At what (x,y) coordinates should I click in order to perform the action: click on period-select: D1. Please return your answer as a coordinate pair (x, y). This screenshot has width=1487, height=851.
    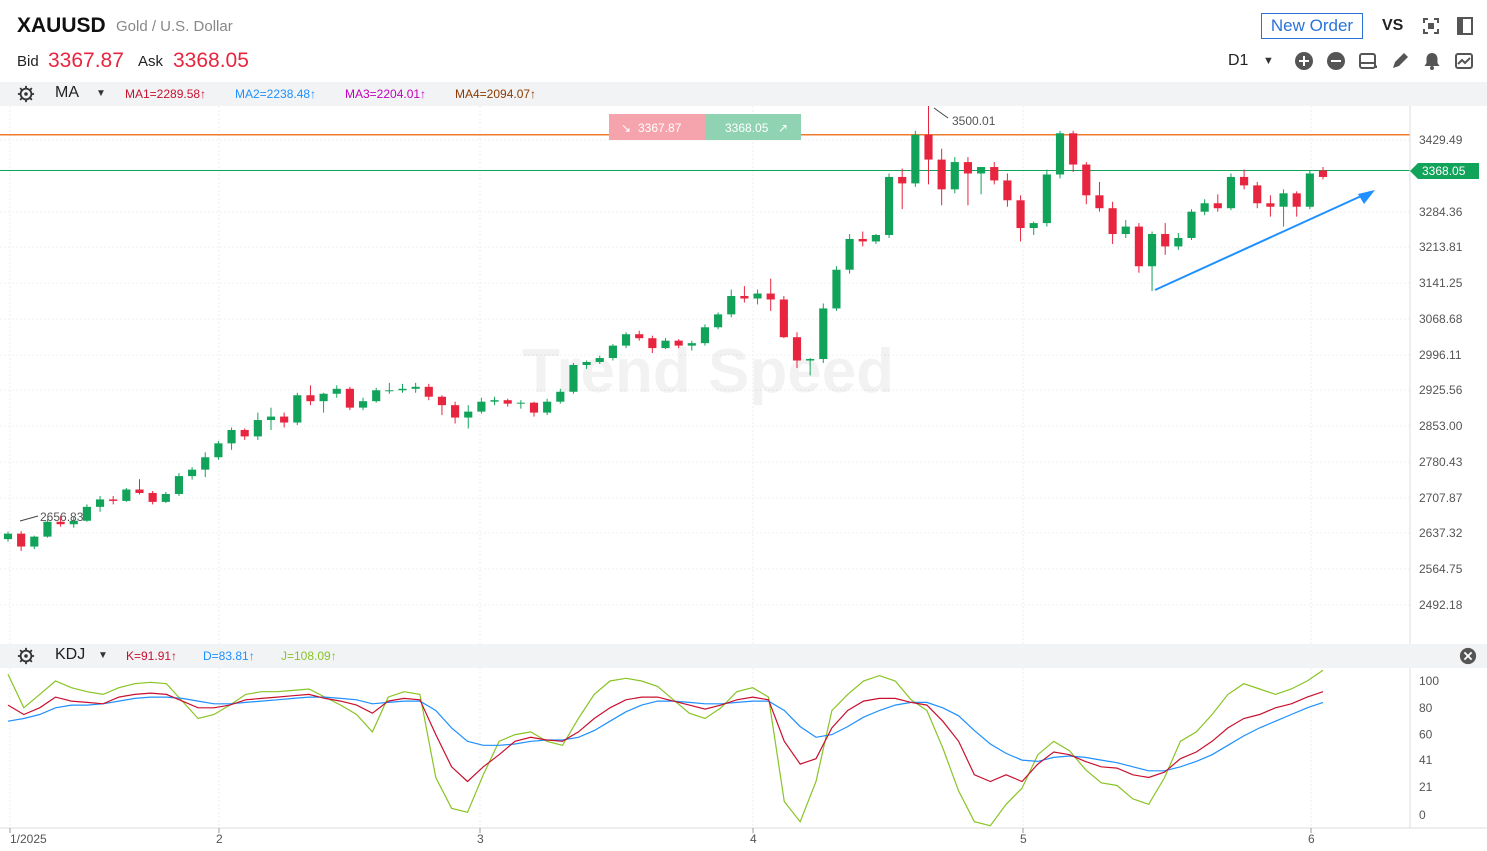
    Looking at the image, I should click on (1238, 60).